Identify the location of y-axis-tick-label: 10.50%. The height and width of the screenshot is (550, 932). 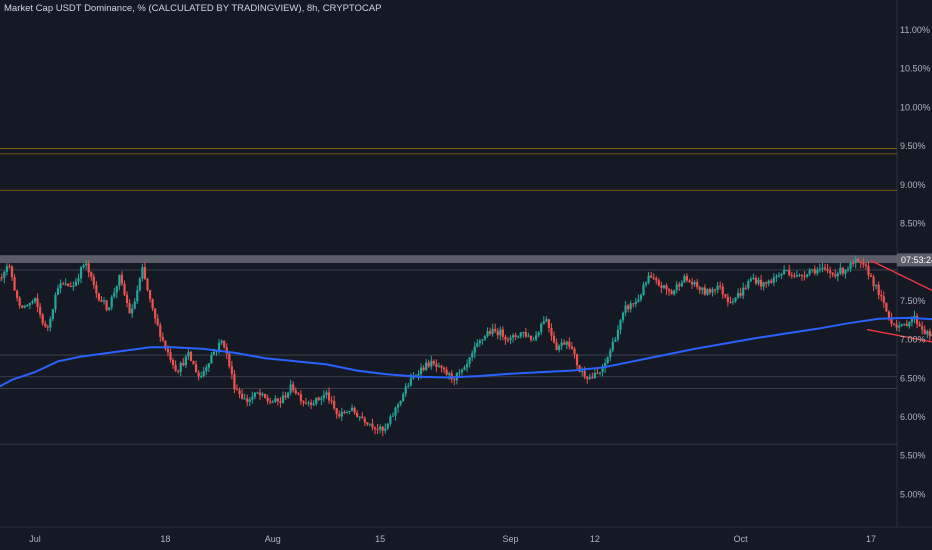
(915, 69).